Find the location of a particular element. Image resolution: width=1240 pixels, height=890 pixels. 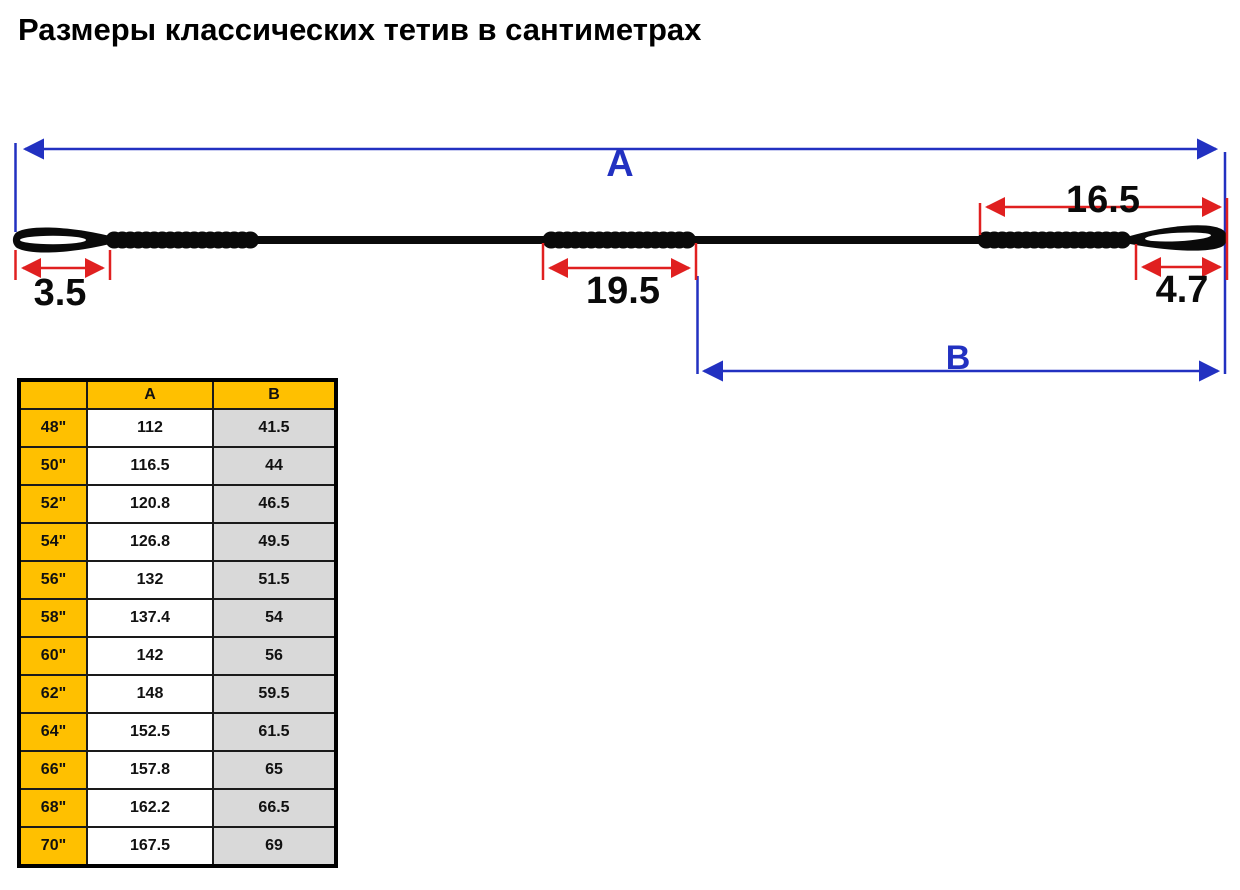

value-a: 148 is located at coordinates (150, 694).